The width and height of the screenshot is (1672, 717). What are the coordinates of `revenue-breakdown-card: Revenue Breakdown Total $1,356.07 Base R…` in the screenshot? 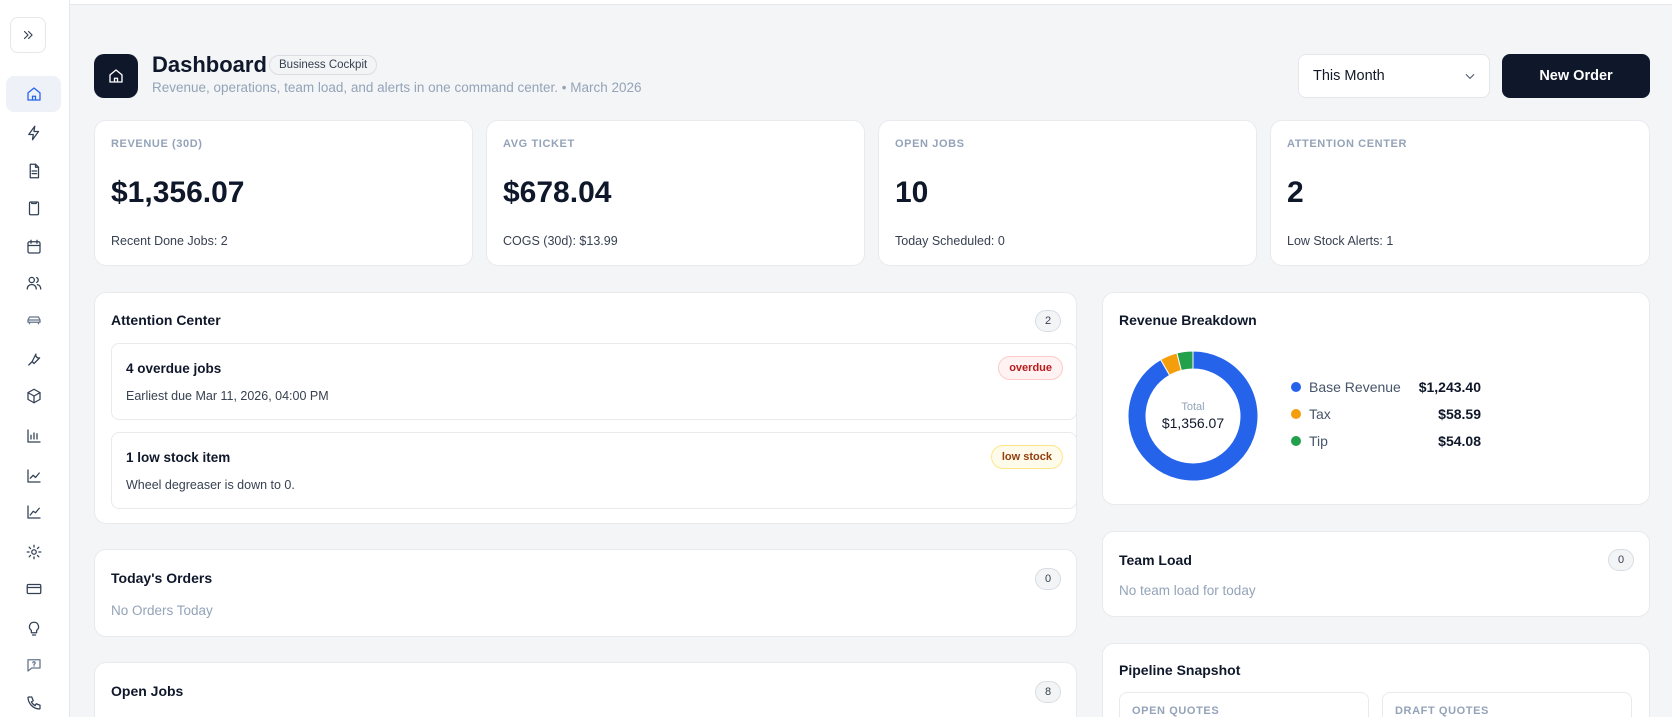 It's located at (1376, 398).